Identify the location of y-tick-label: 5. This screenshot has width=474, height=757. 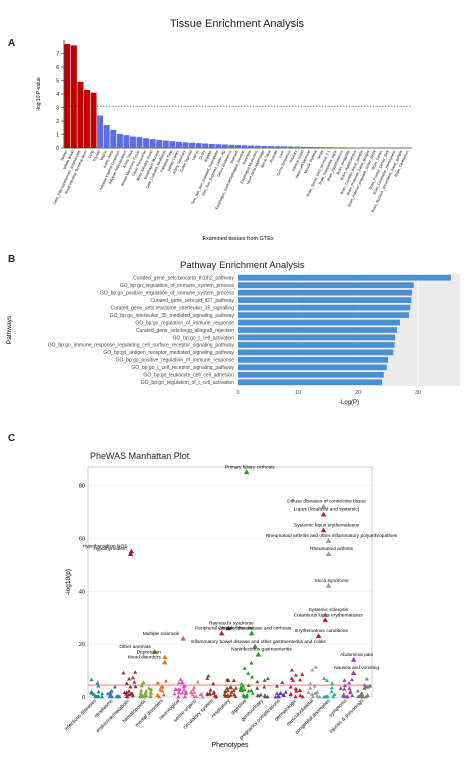
(57, 82).